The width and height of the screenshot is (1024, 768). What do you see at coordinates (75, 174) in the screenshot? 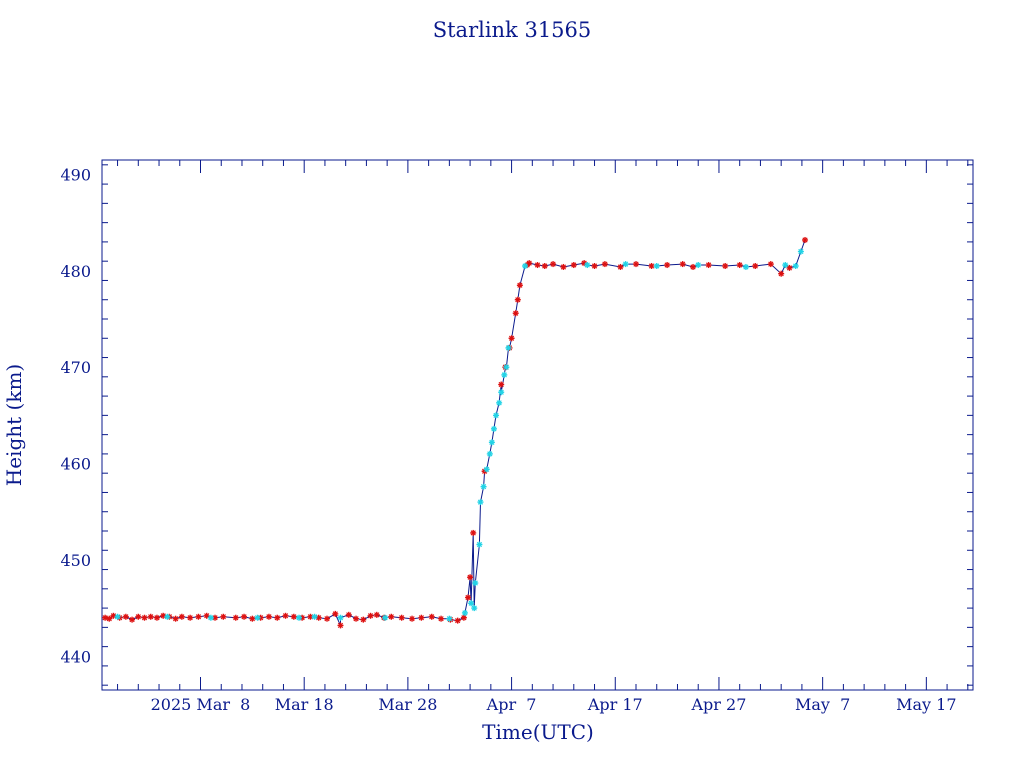
I see `y-tick-label: 490` at bounding box center [75, 174].